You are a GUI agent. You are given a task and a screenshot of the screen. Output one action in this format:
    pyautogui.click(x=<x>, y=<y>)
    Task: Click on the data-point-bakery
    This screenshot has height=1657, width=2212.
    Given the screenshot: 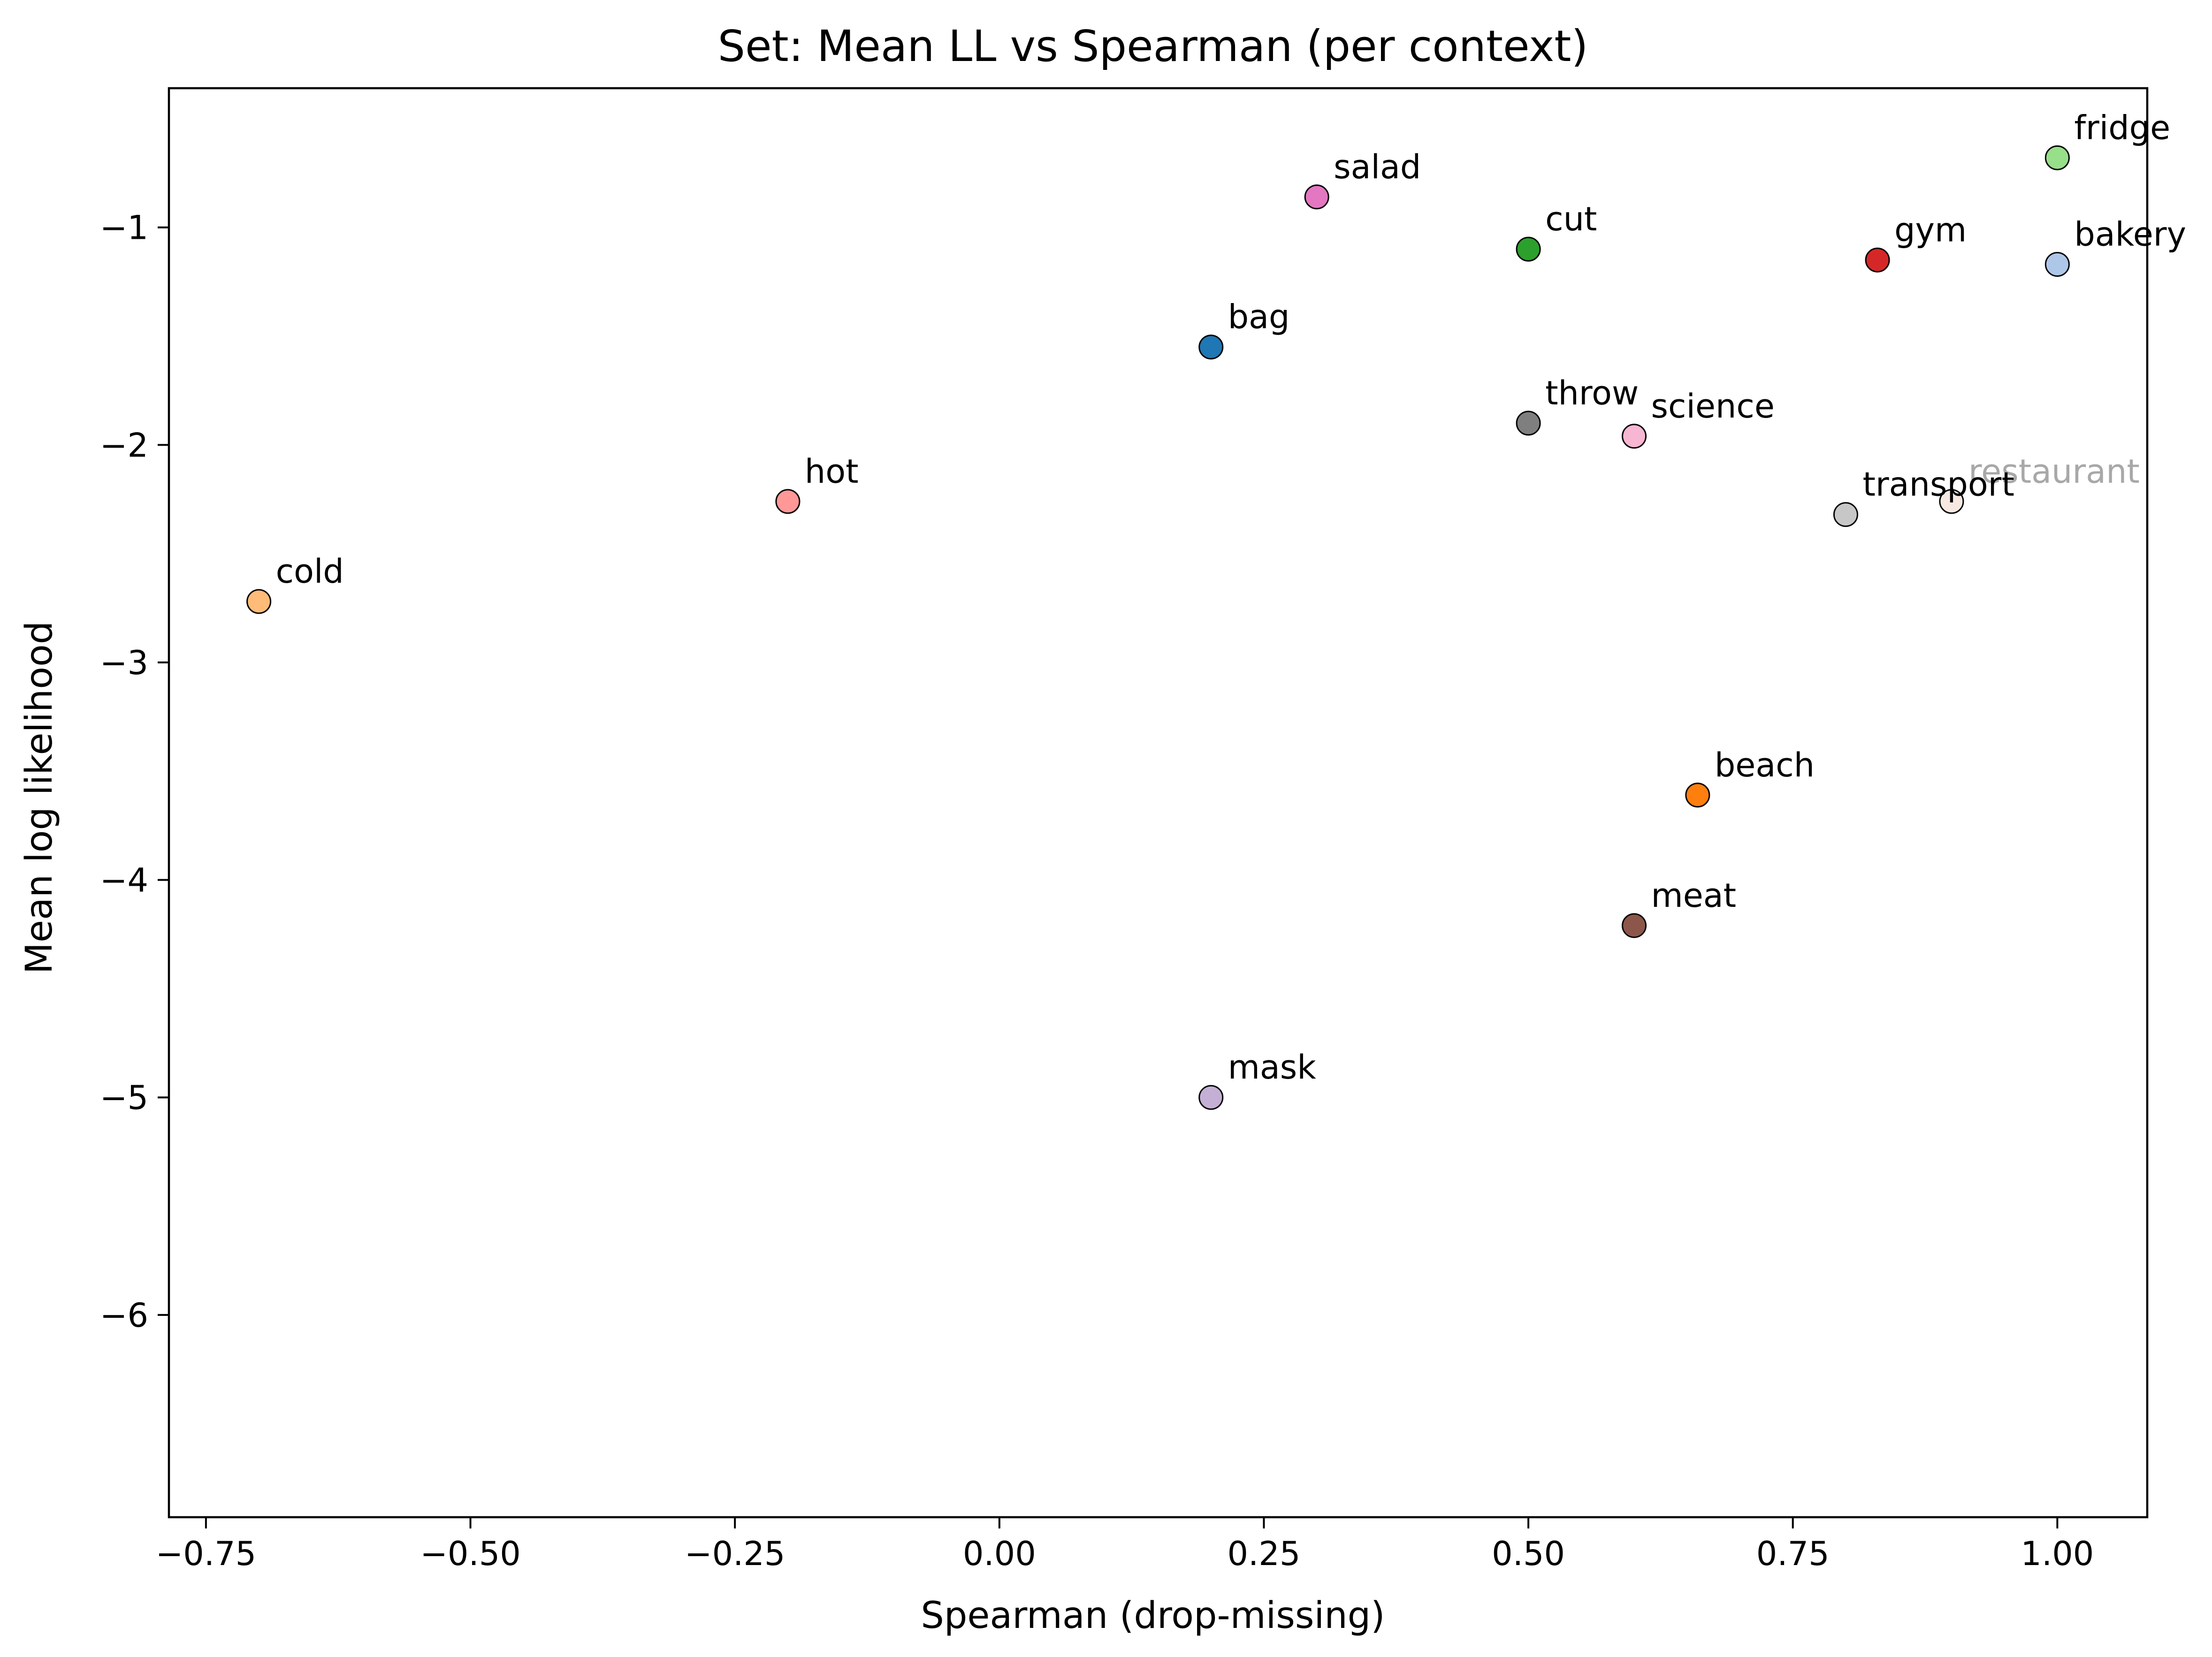 What is the action you would take?
    pyautogui.click(x=2057, y=264)
    